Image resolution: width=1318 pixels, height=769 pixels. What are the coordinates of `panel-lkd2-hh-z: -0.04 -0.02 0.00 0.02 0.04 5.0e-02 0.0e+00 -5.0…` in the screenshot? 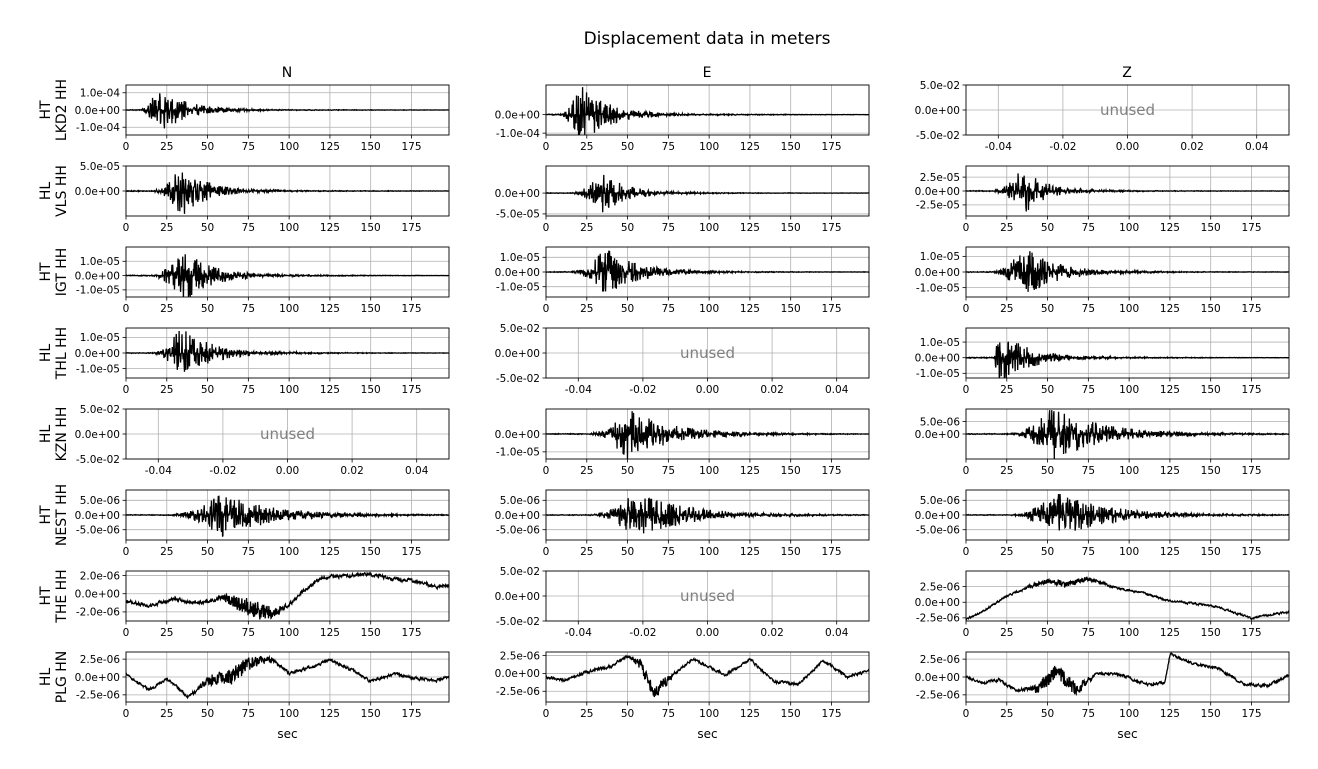 It's located at (1102, 116).